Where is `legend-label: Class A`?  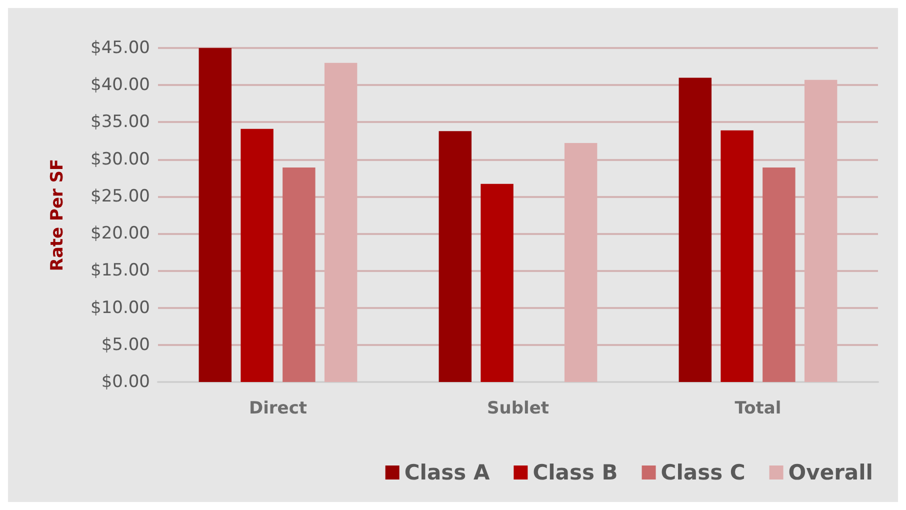
legend-label: Class A is located at coordinates (447, 472).